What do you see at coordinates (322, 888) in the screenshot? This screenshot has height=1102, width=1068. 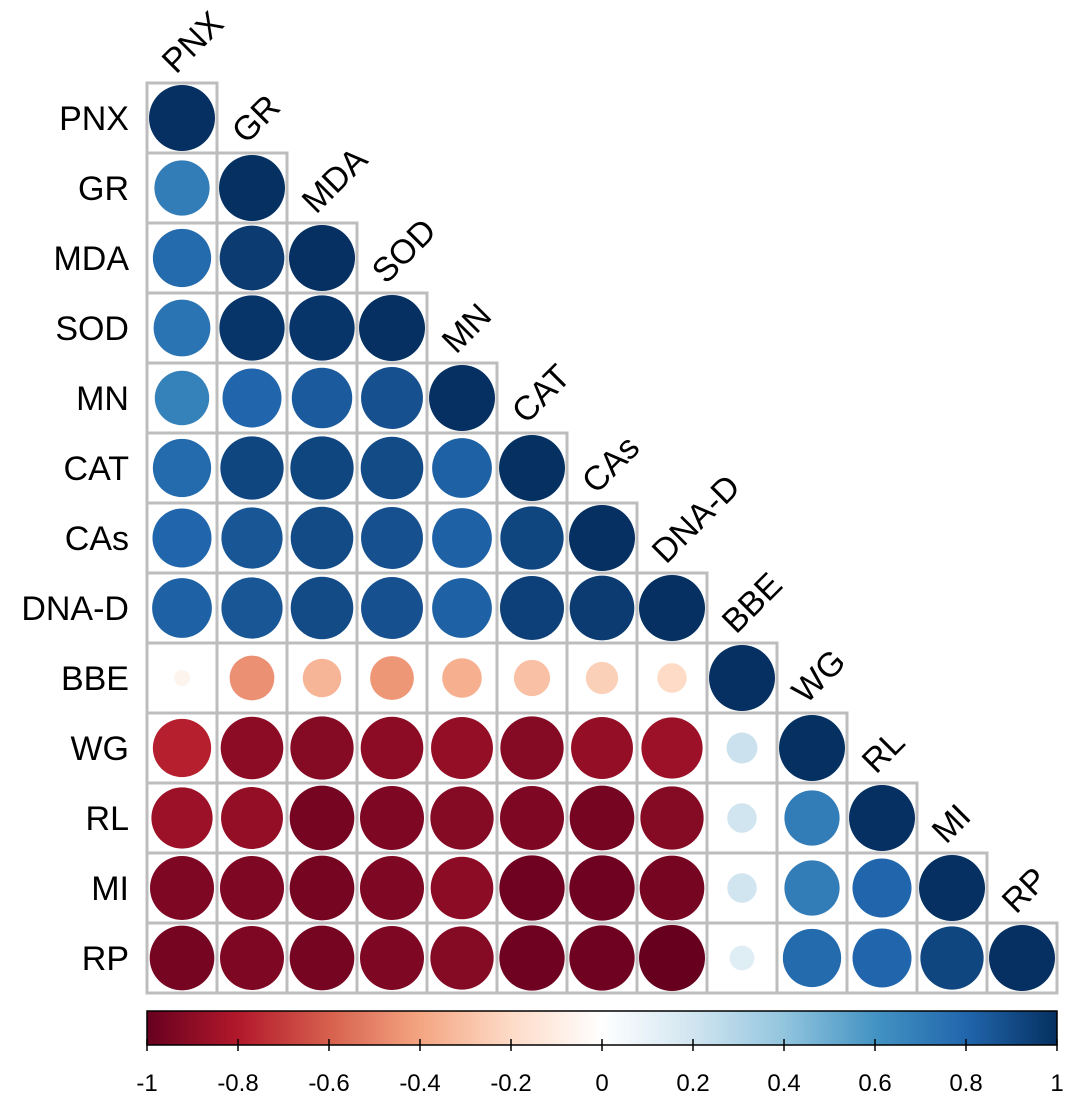 I see `corr-circle-MI-MDA` at bounding box center [322, 888].